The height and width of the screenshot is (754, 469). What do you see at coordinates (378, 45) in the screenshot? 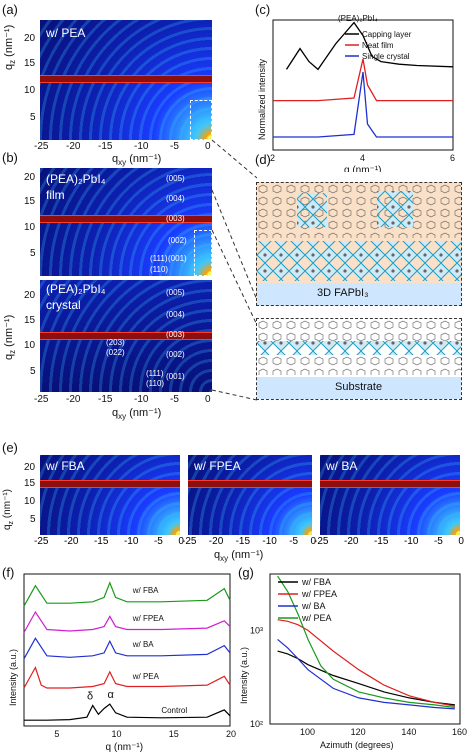
I see `legend-label: Neat film` at bounding box center [378, 45].